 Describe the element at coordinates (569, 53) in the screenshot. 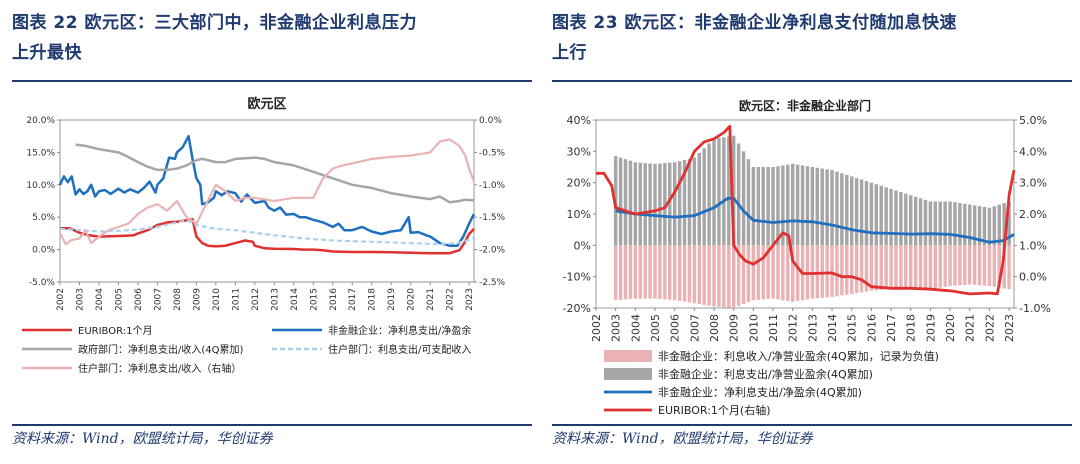

I see `right-figure-title-line2: 上行` at that location.